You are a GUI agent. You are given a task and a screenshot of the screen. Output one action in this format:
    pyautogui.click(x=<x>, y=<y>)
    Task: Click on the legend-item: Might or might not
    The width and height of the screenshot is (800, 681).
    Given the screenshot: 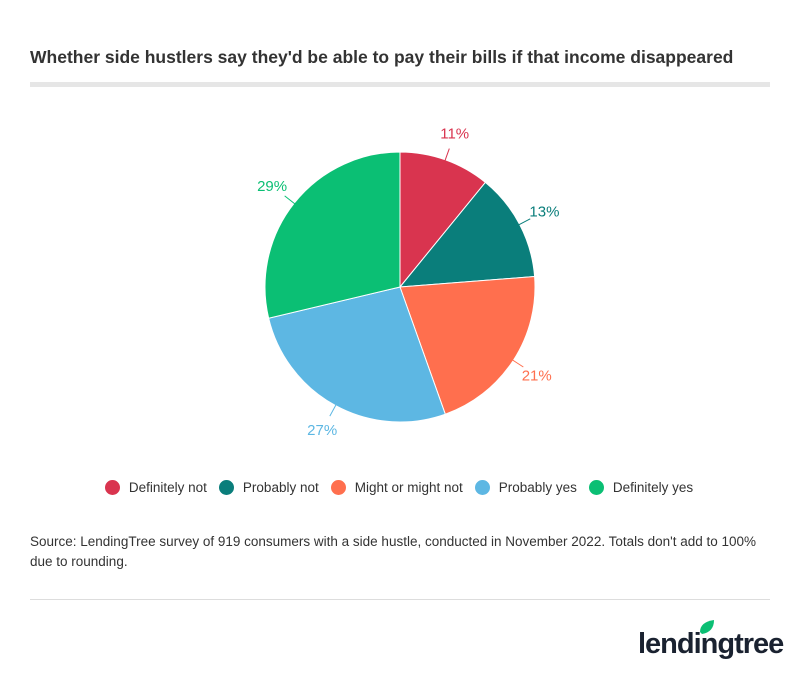 What is the action you would take?
    pyautogui.click(x=396, y=487)
    